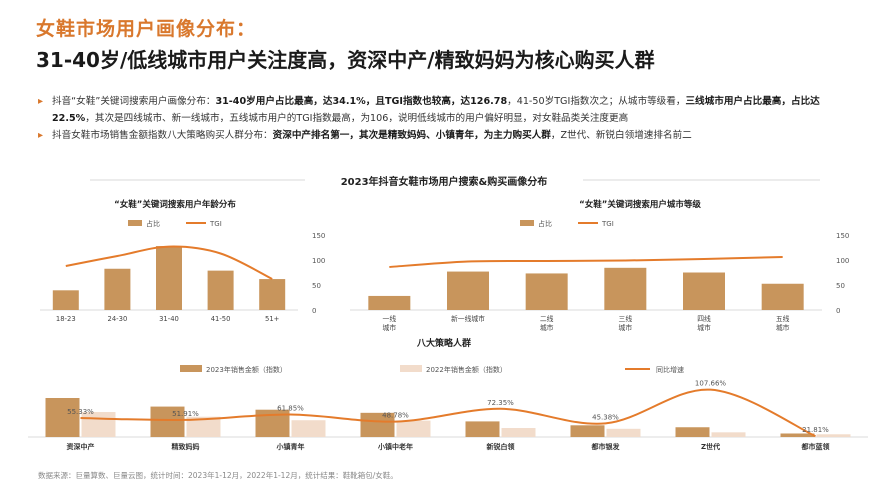 This screenshot has width=889, height=500. Describe the element at coordinates (395, 416) in the screenshot. I see `growth-data-label: 48.78%` at that location.